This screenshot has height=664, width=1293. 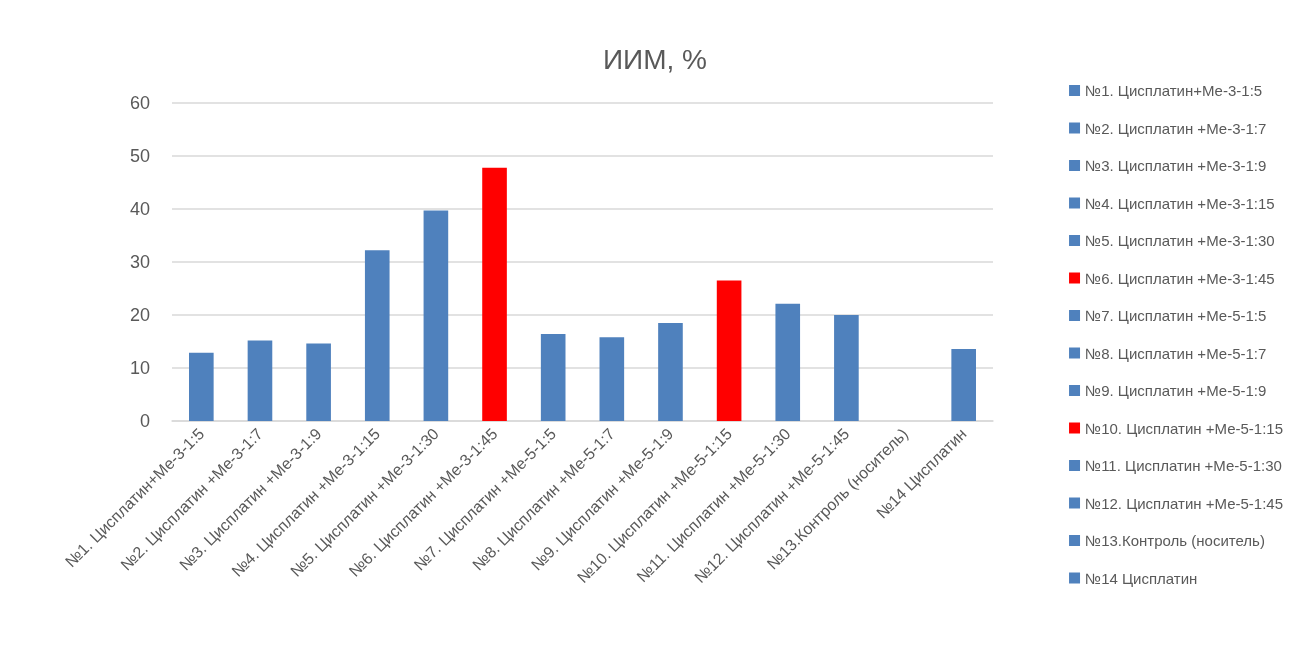 I want to click on y-tick-label: 0, so click(x=144, y=421).